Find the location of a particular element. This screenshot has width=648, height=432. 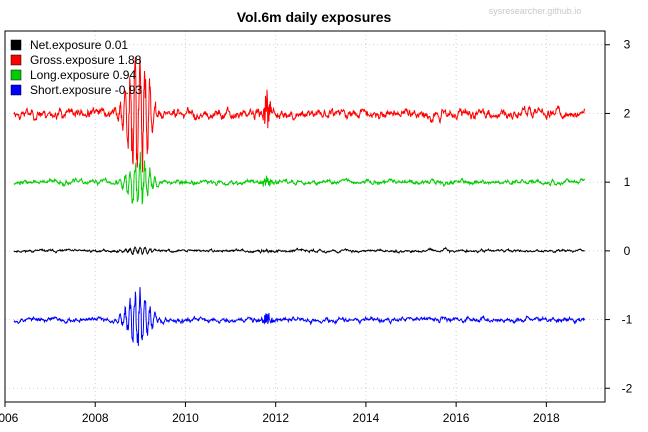

y-tick-label: 3 is located at coordinates (627, 45).